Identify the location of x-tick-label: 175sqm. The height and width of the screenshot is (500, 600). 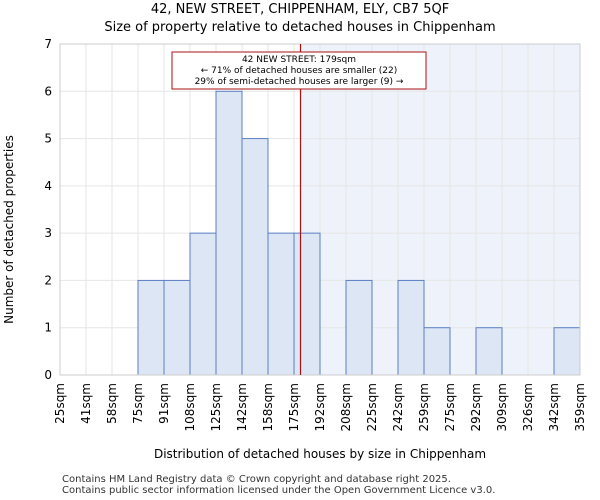
(294, 407).